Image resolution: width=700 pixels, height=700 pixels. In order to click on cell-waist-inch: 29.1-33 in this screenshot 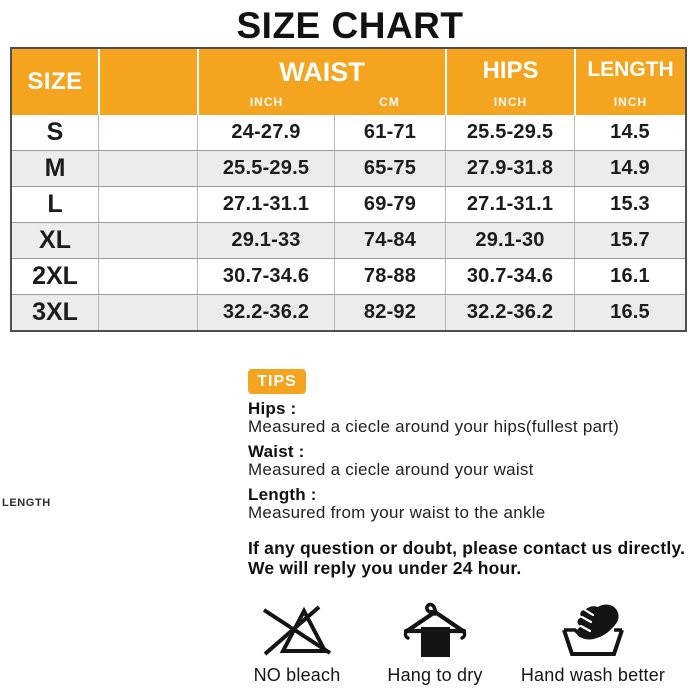, I will do `click(265, 240)`.